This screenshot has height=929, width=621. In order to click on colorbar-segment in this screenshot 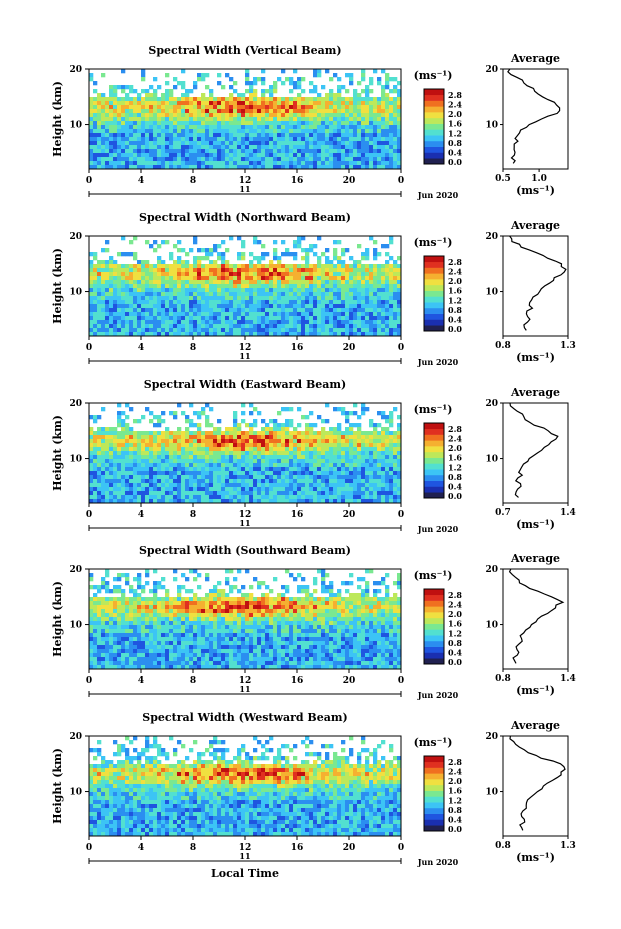, I will do `click(434, 322)`.